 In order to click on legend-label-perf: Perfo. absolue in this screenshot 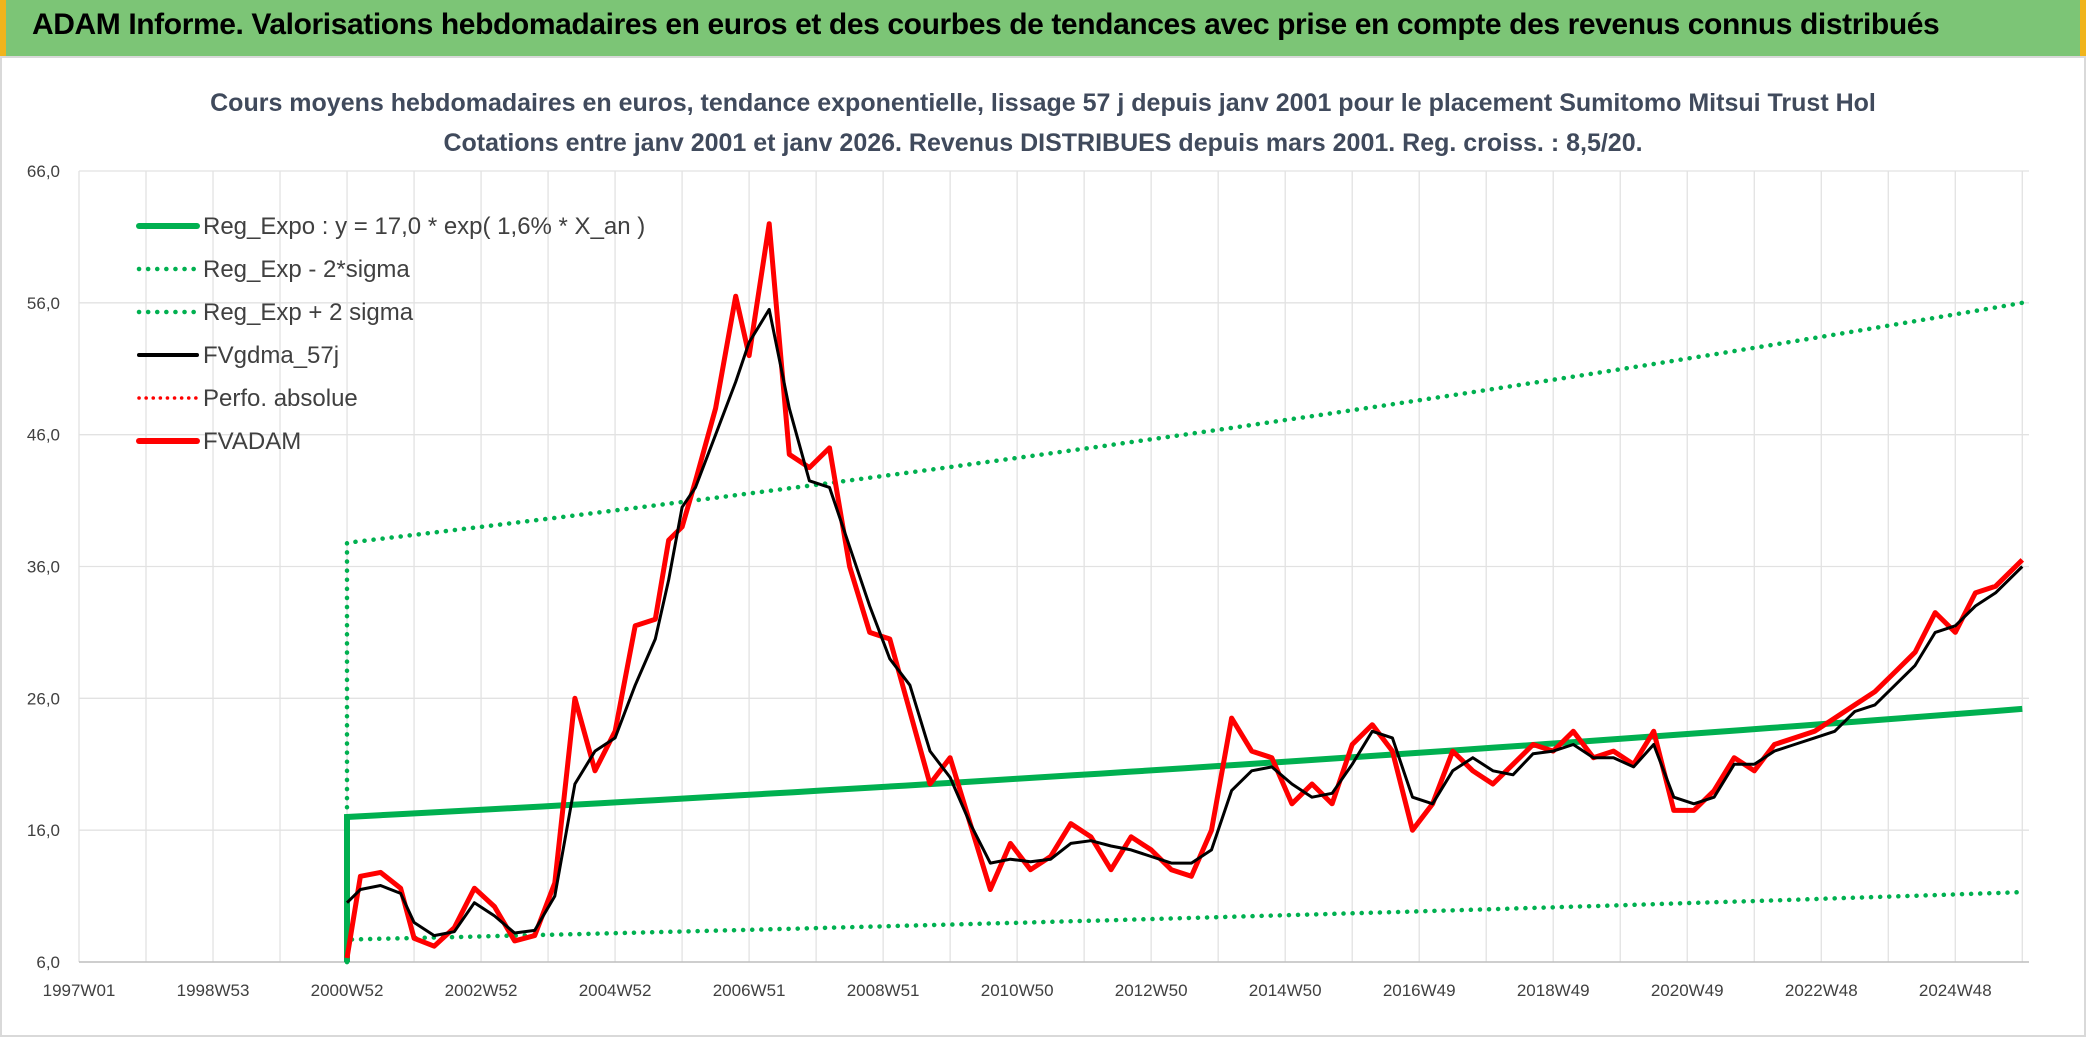, I will do `click(280, 398)`.